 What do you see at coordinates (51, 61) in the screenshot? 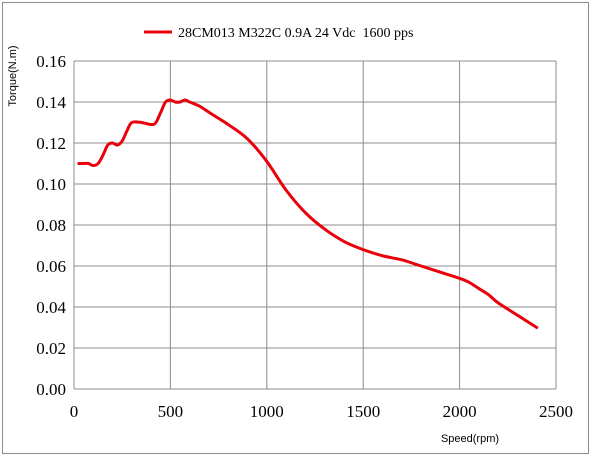
I see `y-tick-label: 0.16` at bounding box center [51, 61].